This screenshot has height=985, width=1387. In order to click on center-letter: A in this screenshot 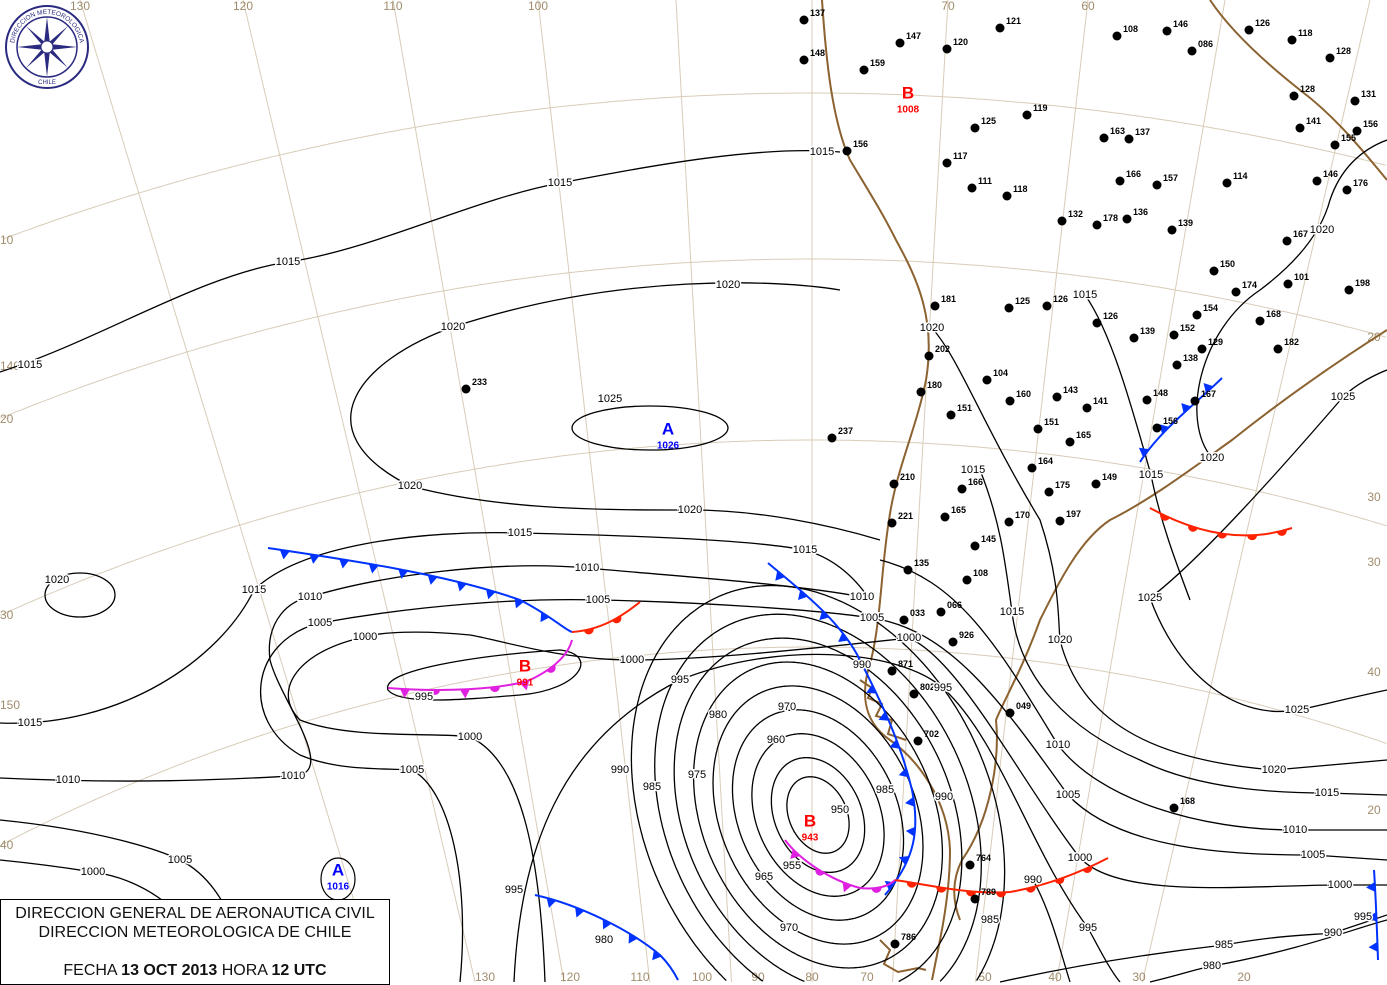, I will do `click(668, 428)`.